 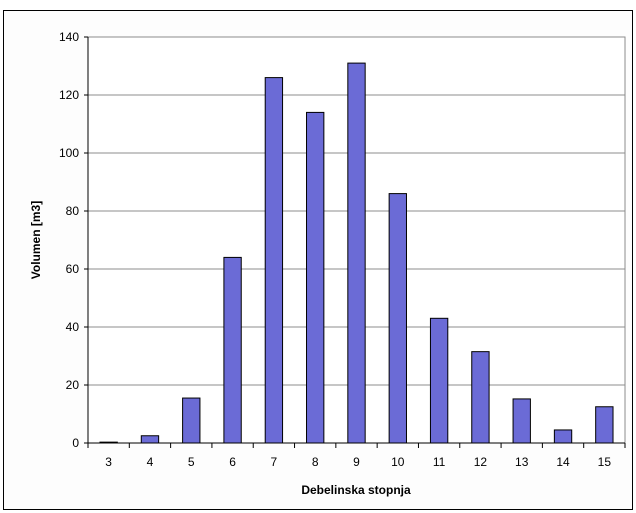 What do you see at coordinates (73, 385) in the screenshot?
I see `y-tick-label: 20` at bounding box center [73, 385].